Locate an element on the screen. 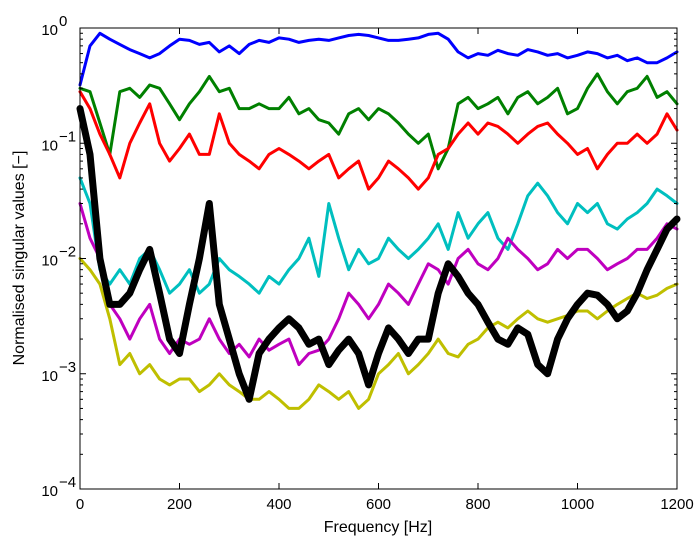  x-tick-label: 200 is located at coordinates (179, 504).